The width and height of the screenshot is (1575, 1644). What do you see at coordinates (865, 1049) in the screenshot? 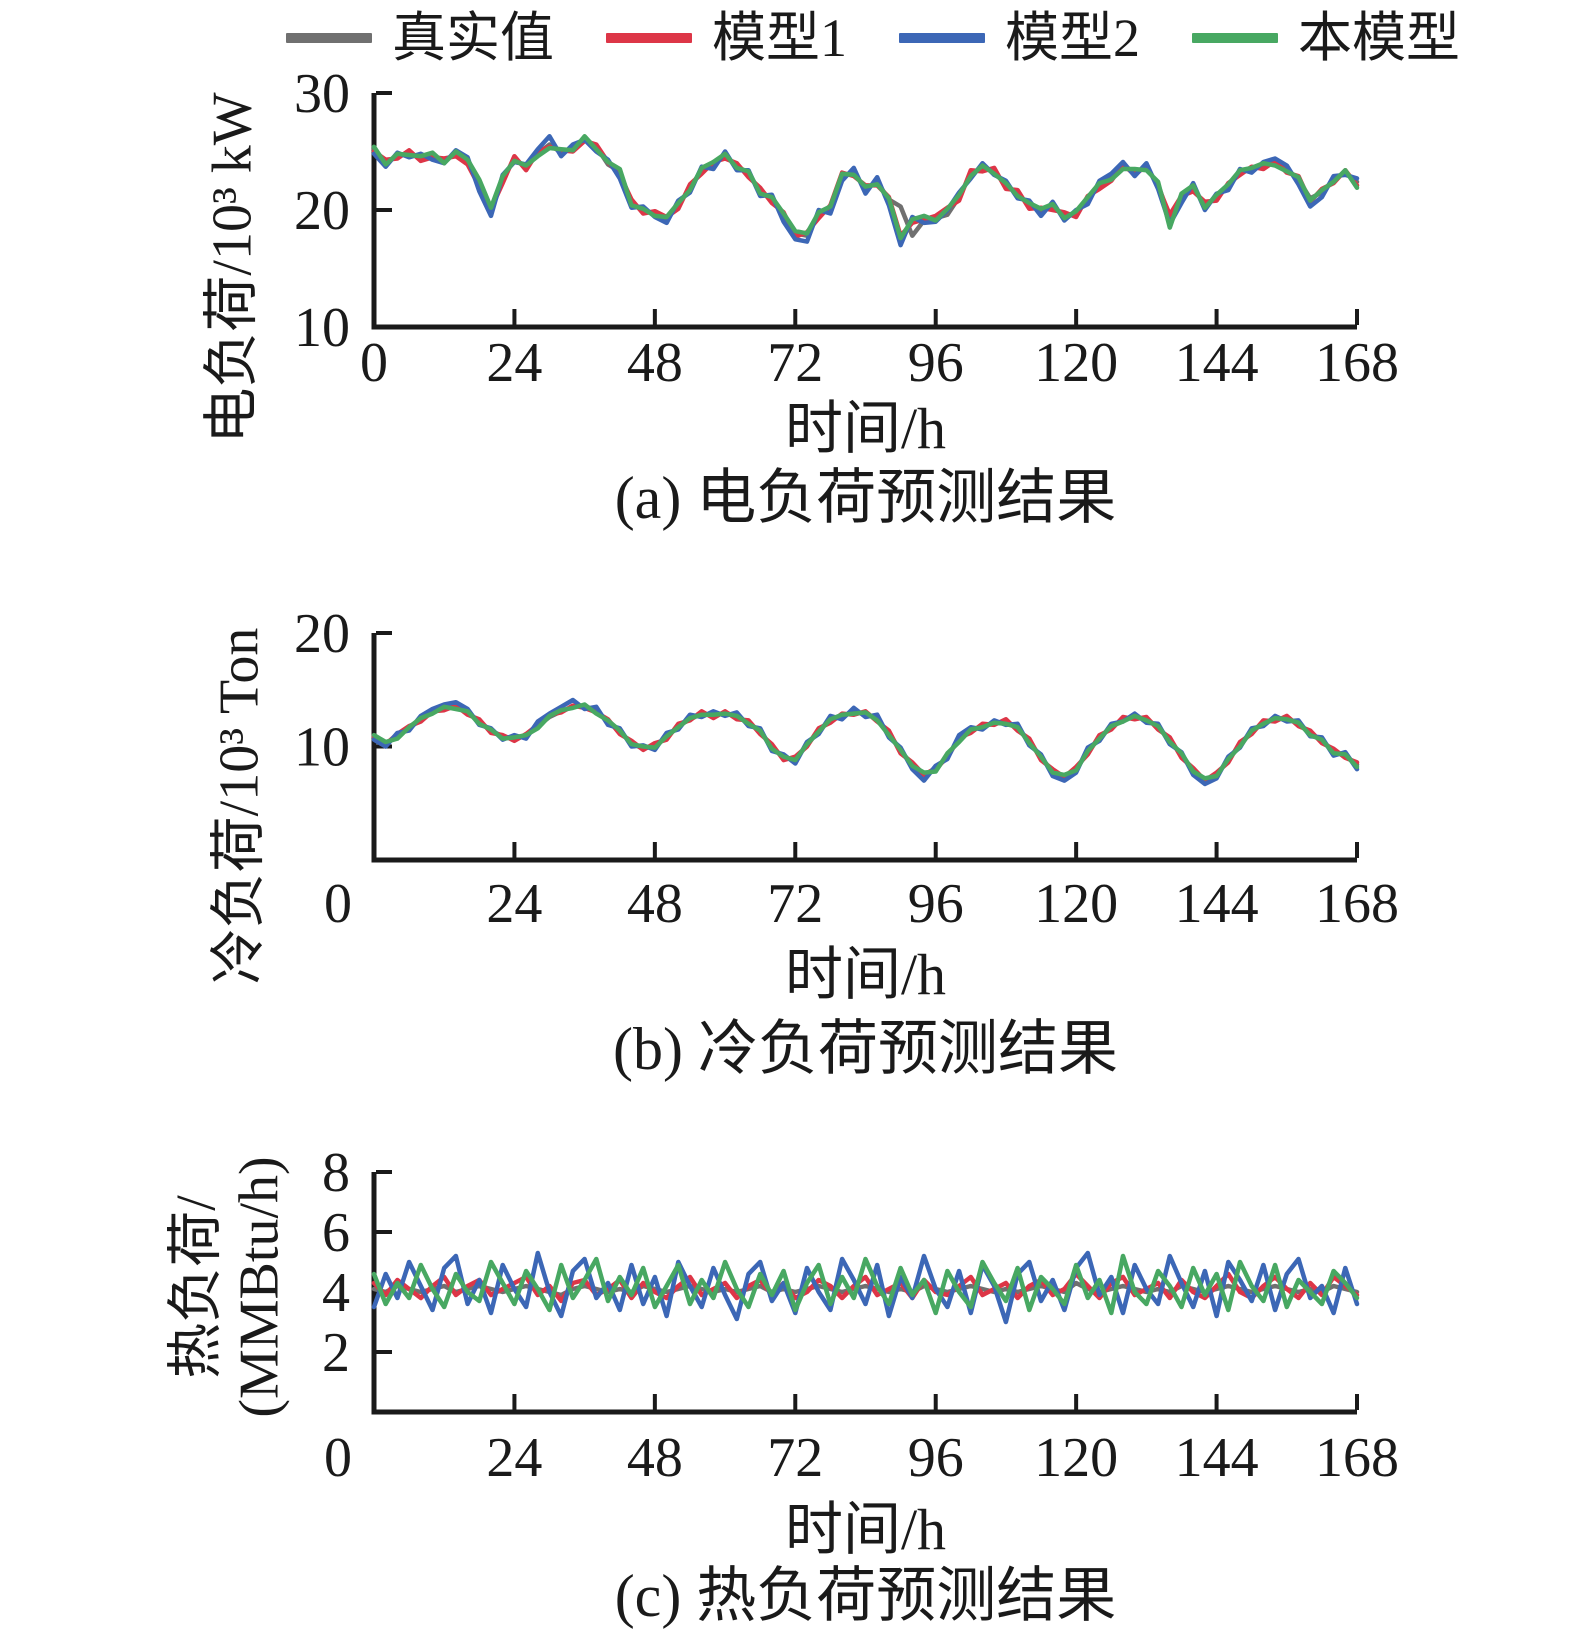
I see `caption-cooling: (b) 冷负荷预测结果` at bounding box center [865, 1049].